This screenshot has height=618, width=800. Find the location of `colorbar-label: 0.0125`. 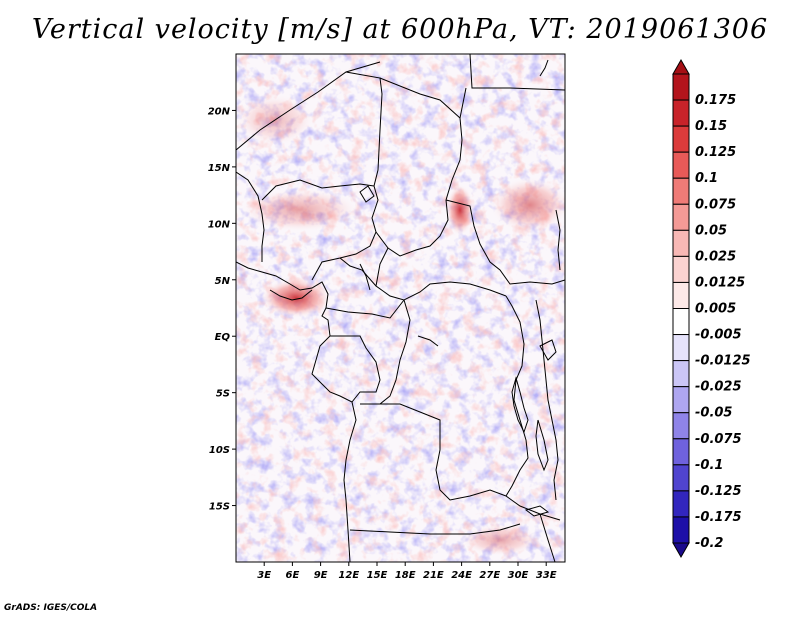

colorbar-label: 0.0125 is located at coordinates (720, 282).